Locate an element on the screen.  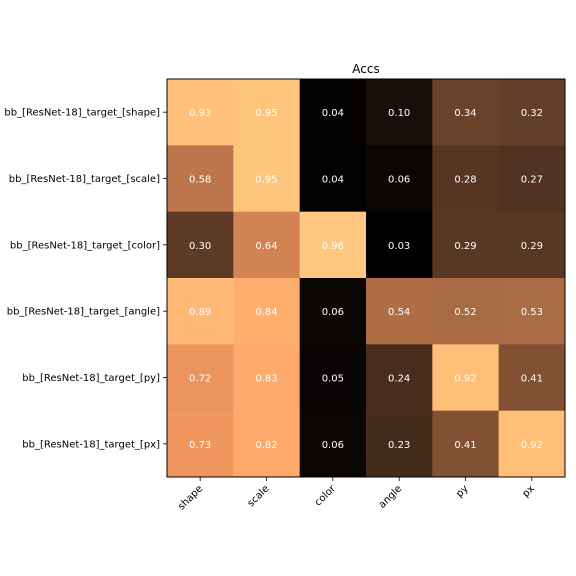
cell-value-label: 0.34 is located at coordinates (465, 113).